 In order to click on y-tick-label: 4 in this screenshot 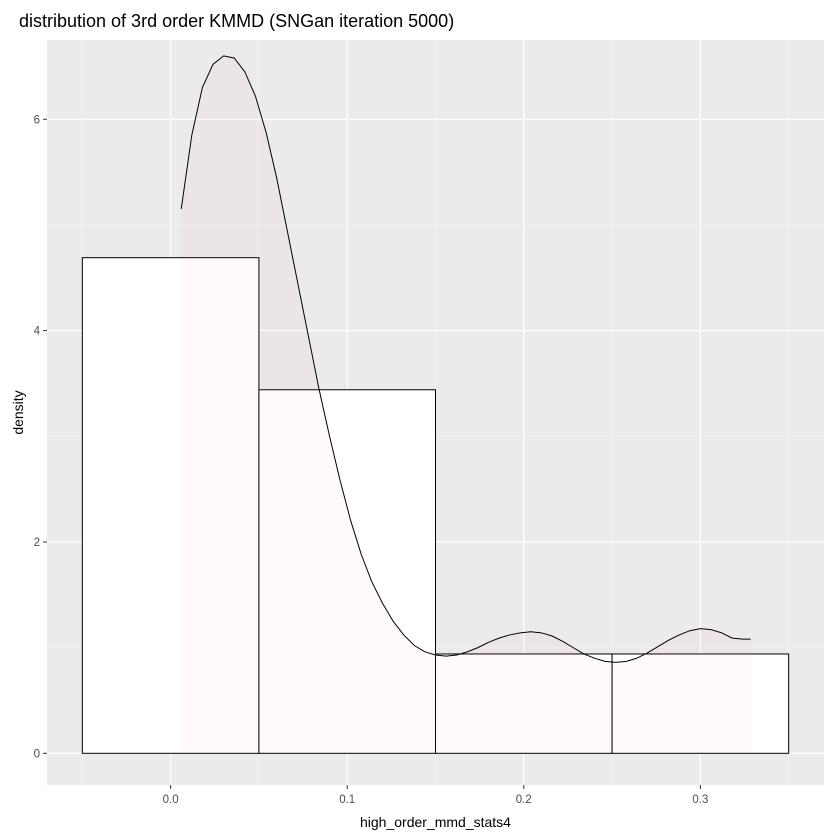, I will do `click(37, 332)`.